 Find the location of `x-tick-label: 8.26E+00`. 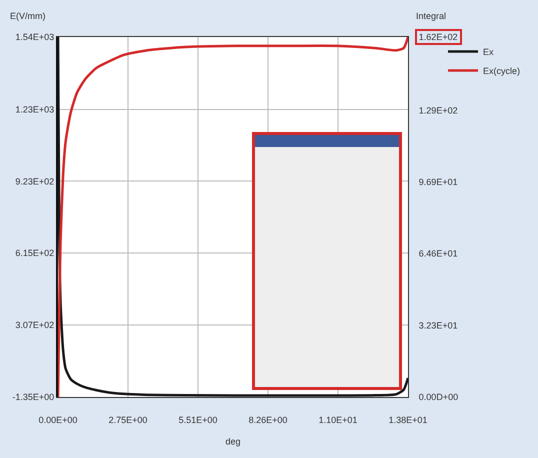

x-tick-label: 8.26E+00 is located at coordinates (268, 419).